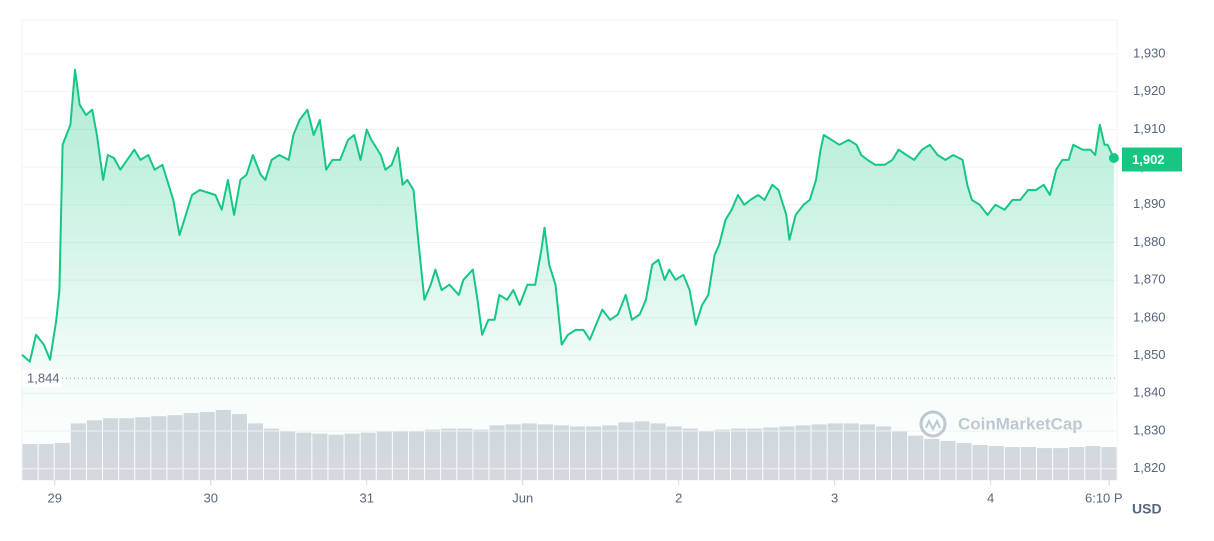 The height and width of the screenshot is (541, 1214). What do you see at coordinates (834, 497) in the screenshot?
I see `x-tick-label: 3` at bounding box center [834, 497].